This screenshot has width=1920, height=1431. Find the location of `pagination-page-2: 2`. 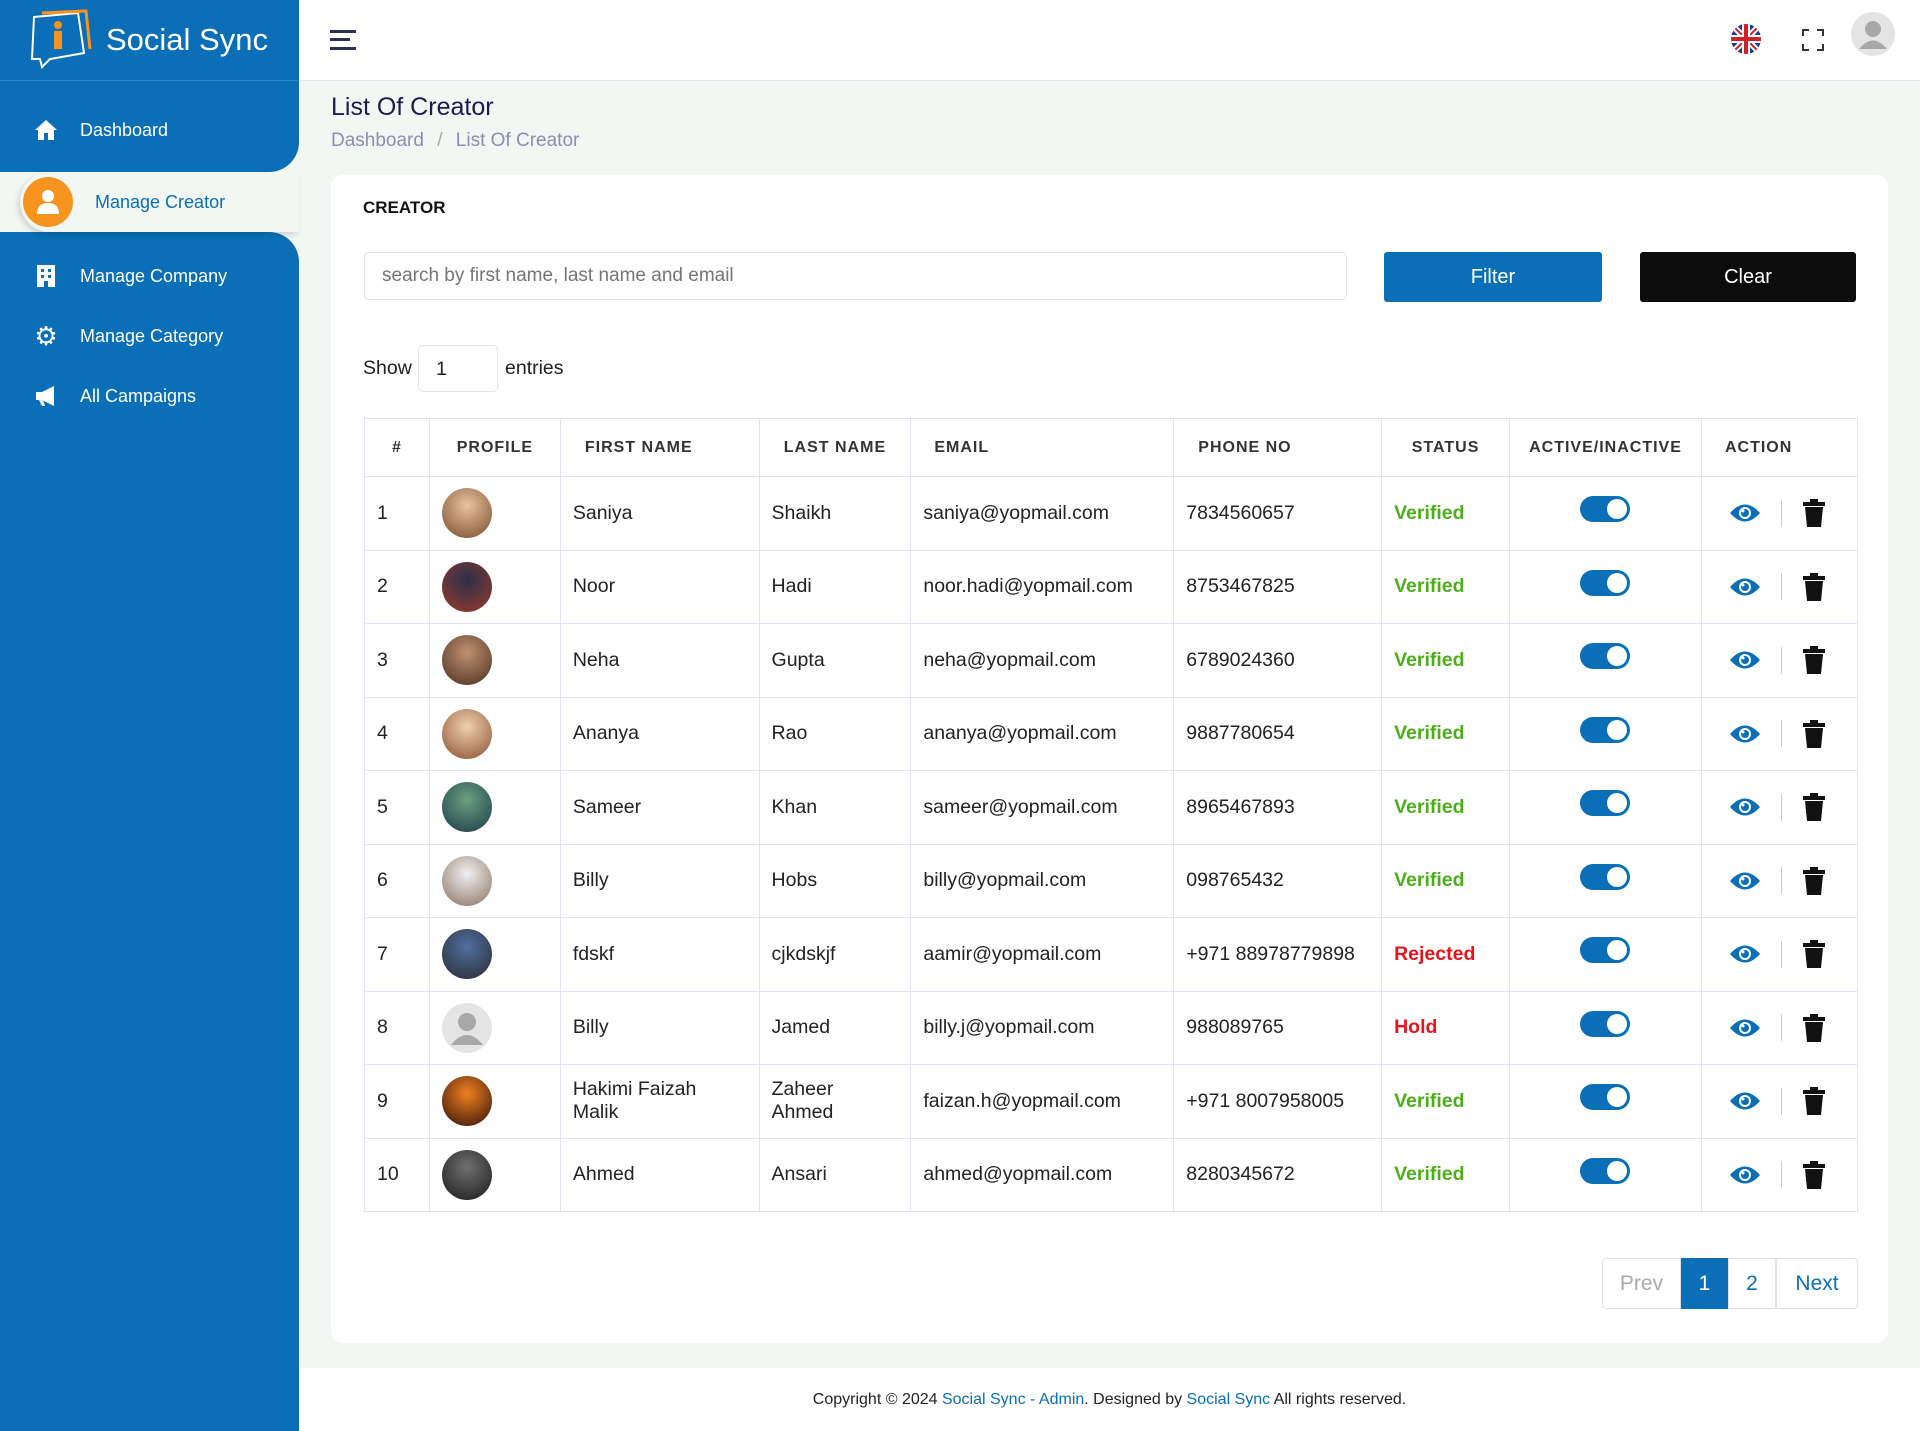

pagination-page-2: 2 is located at coordinates (1752, 1283).